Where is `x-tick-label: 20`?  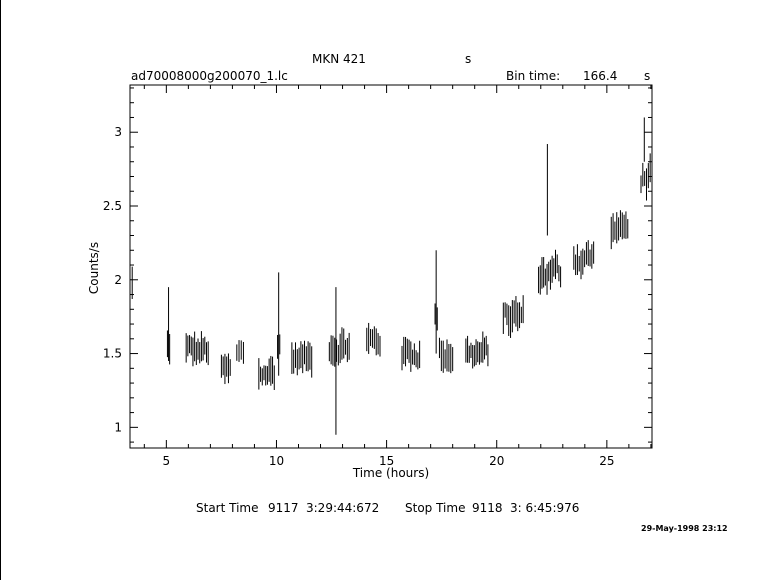
x-tick-label: 20 is located at coordinates (496, 461).